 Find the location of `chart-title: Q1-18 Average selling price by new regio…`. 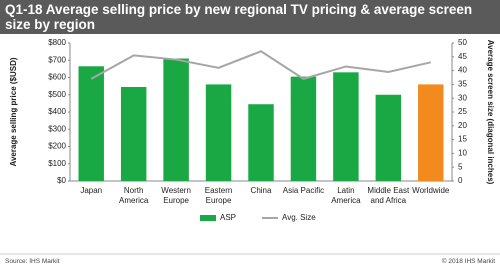

chart-title: Q1-18 Average selling price by new regio… is located at coordinates (239, 17).